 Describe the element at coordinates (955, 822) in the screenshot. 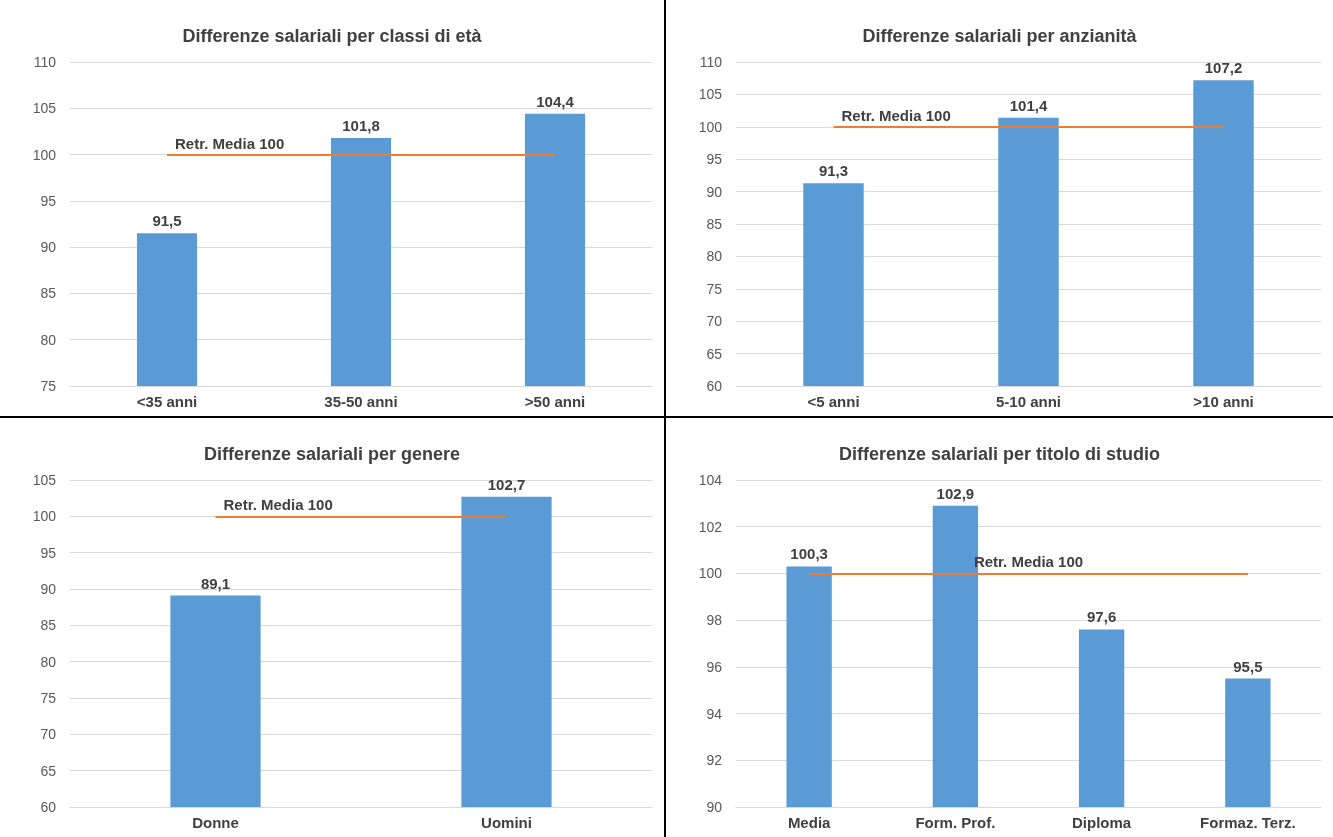

I see `x-tick-label: Form. Prof.` at that location.